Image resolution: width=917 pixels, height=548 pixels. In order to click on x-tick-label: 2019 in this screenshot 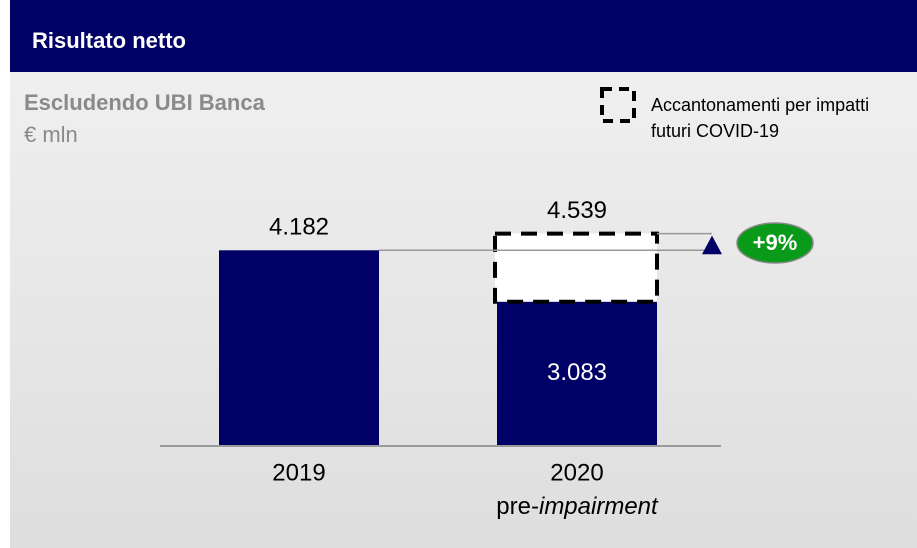, I will do `click(298, 472)`.